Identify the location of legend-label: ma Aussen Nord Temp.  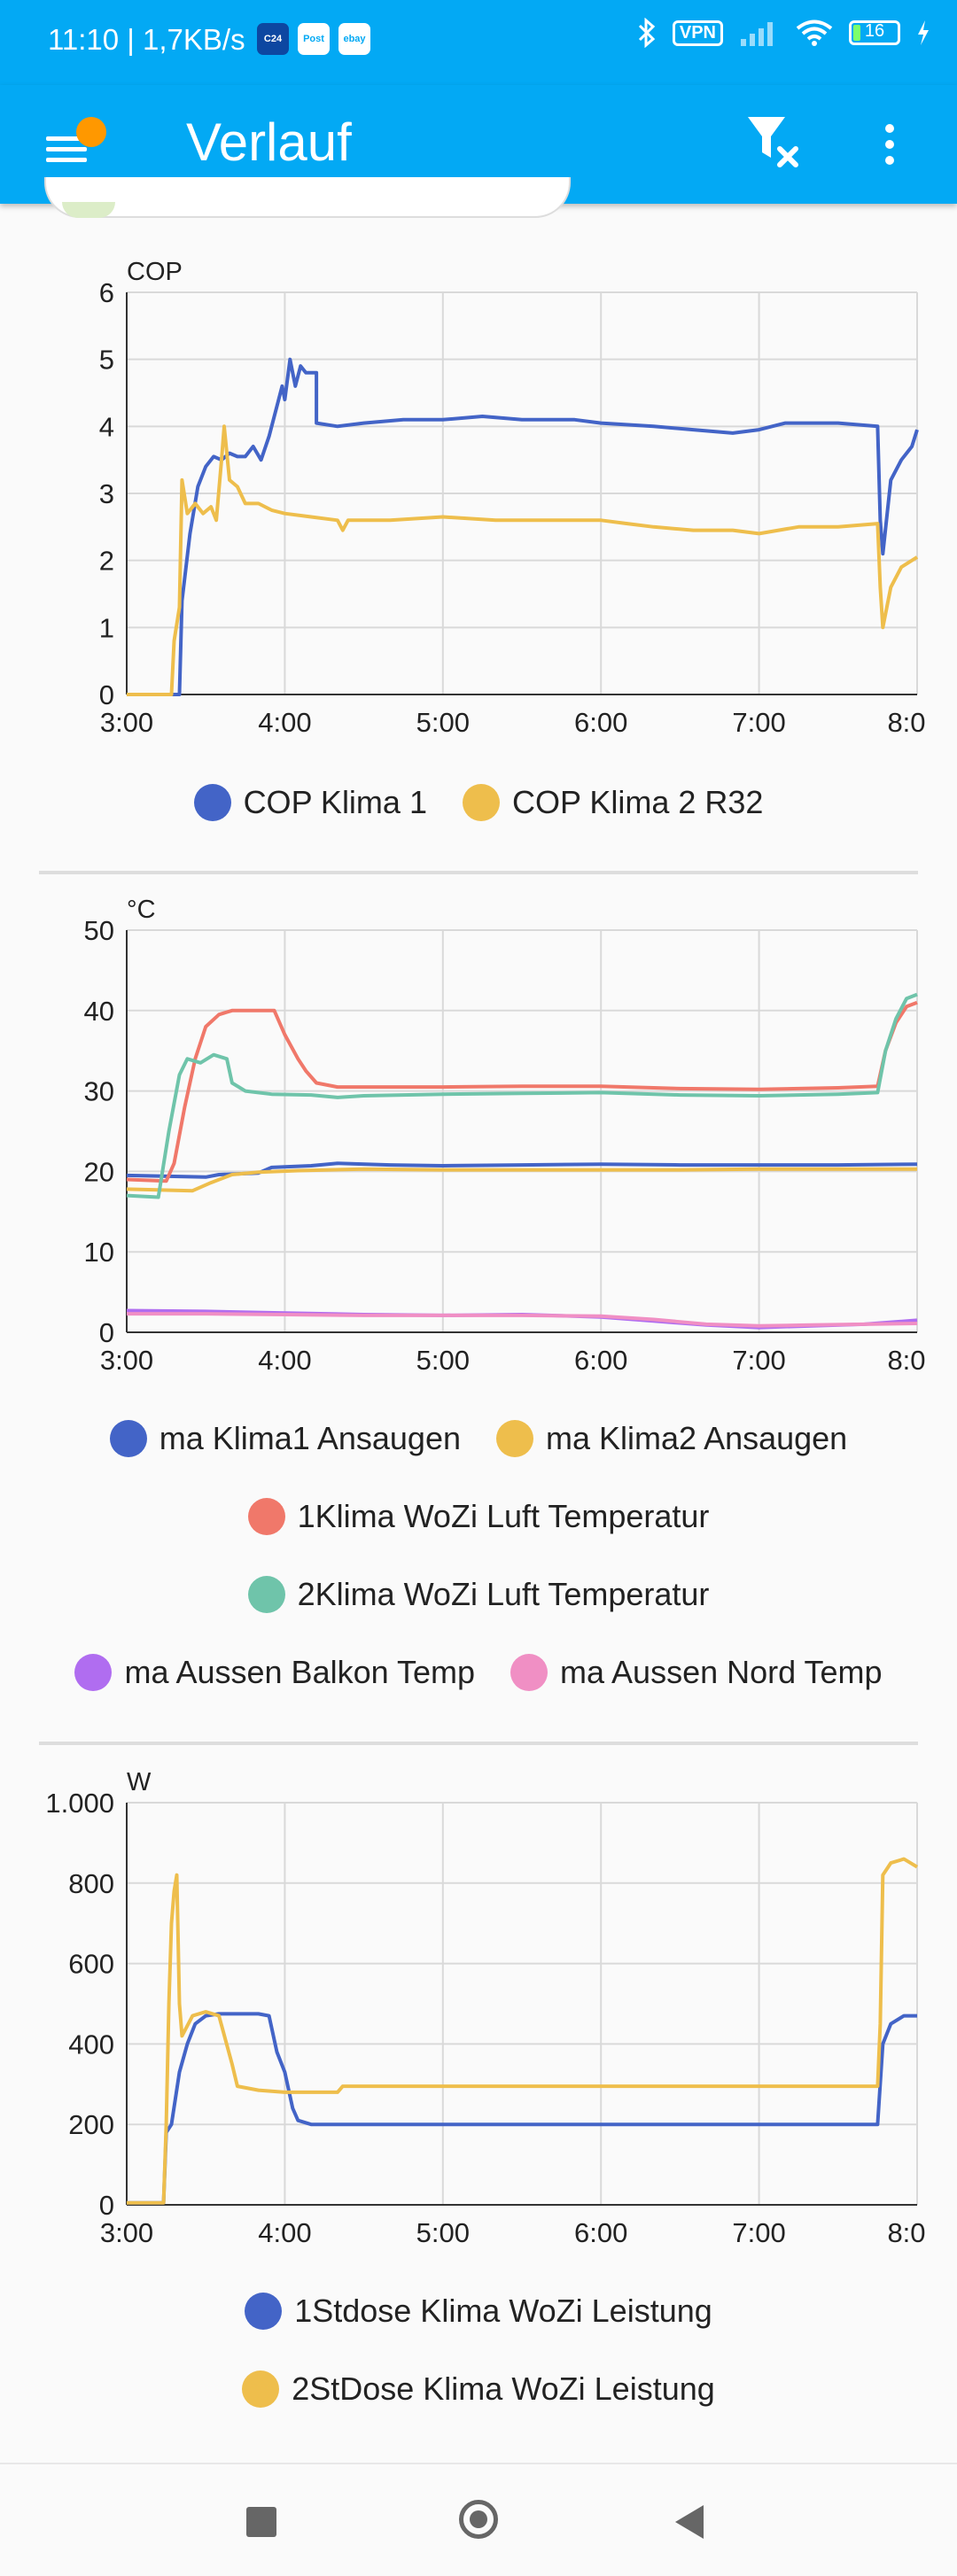
(721, 1672).